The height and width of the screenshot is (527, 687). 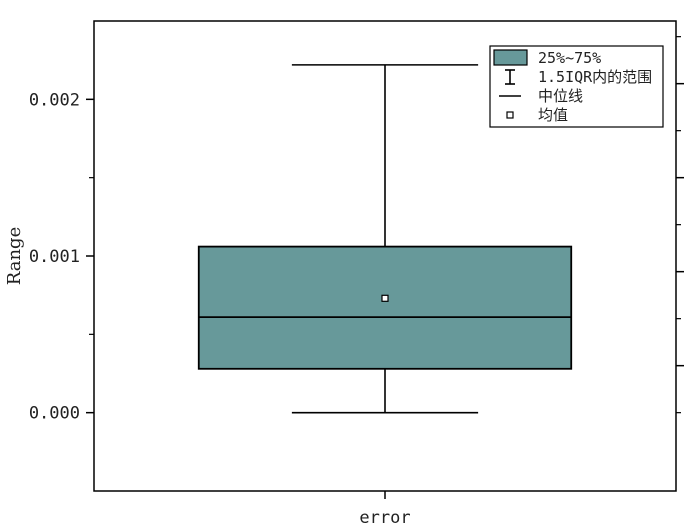 I want to click on x-axis: error, so click(x=385, y=509).